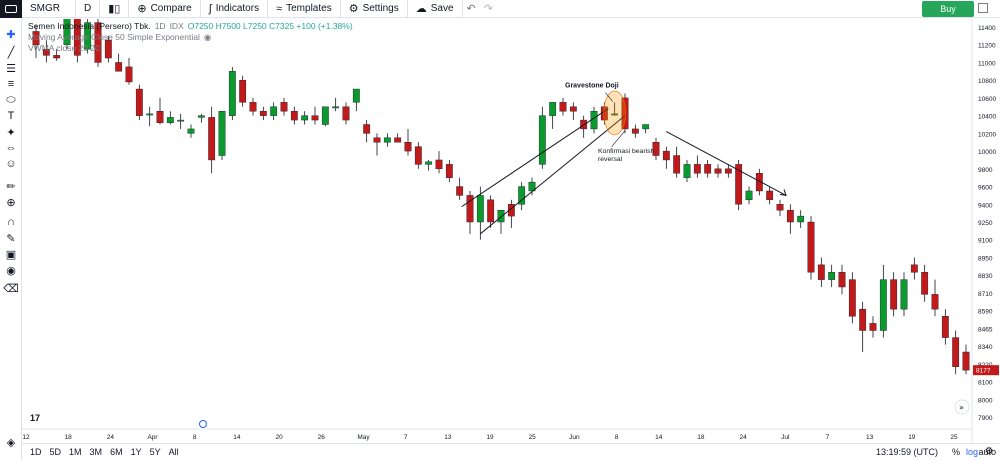  What do you see at coordinates (11, 164) in the screenshot?
I see `emoji-icon: ☺` at bounding box center [11, 164].